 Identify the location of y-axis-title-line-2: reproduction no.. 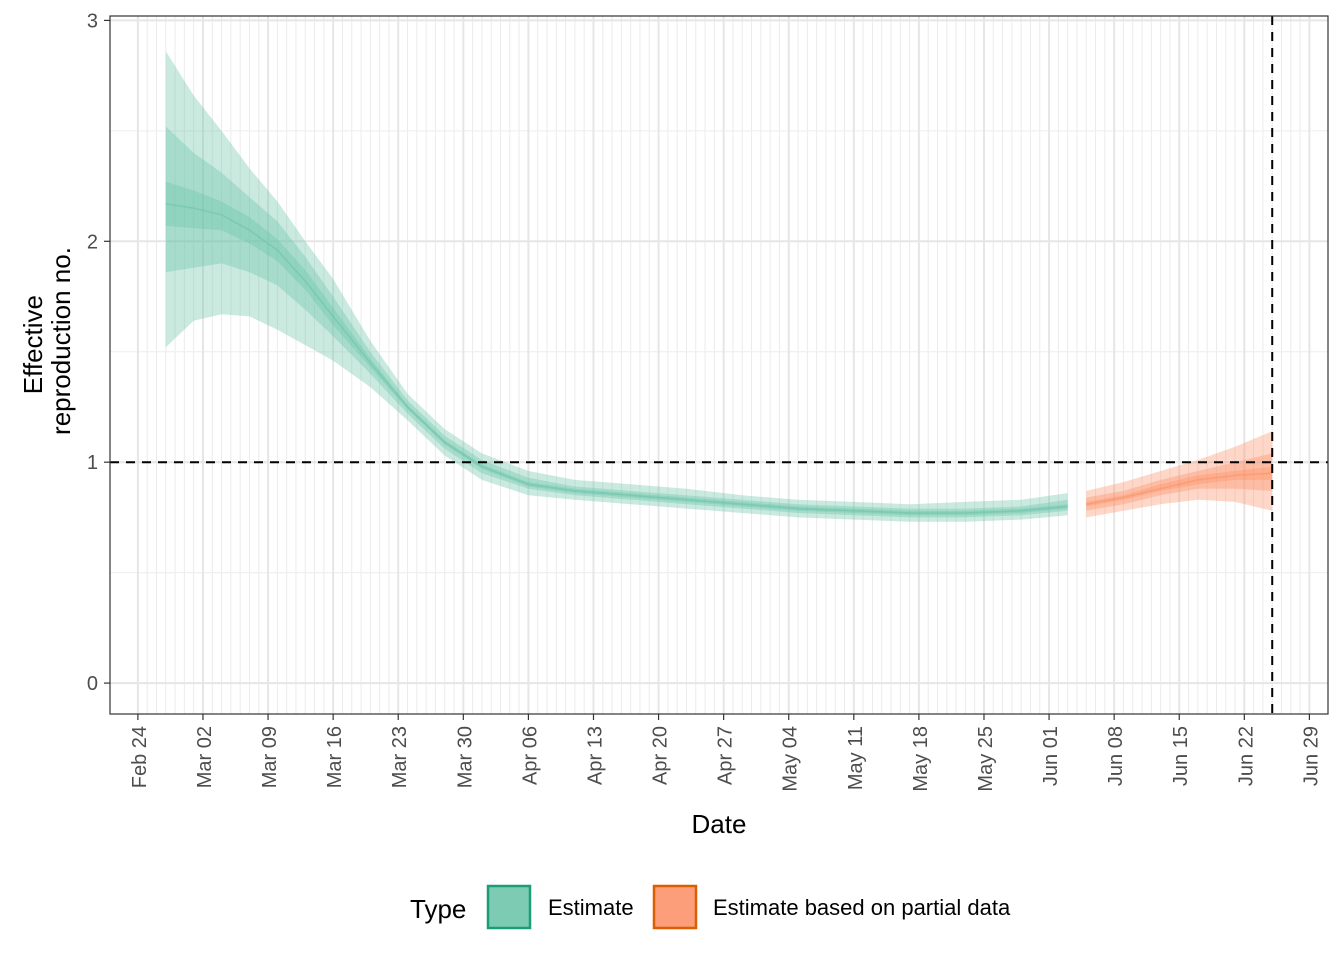
(61, 341).